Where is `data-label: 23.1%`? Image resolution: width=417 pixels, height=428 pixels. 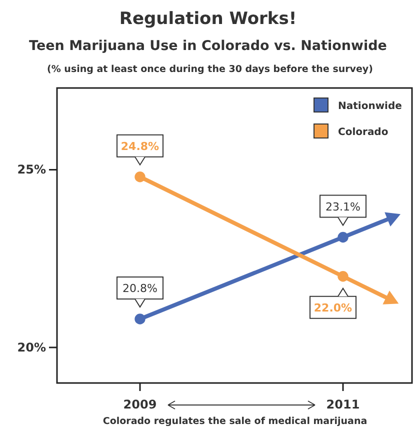
data-label: 23.1% is located at coordinates (343, 207).